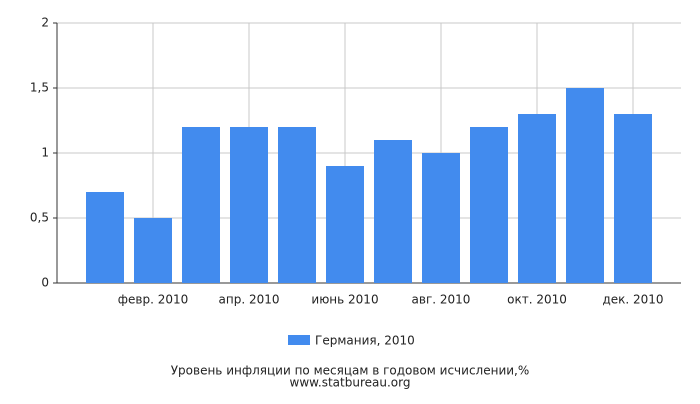 This screenshot has height=404, width=700. What do you see at coordinates (632, 300) in the screenshot?
I see `x-tick-label: дек. 2010` at bounding box center [632, 300].